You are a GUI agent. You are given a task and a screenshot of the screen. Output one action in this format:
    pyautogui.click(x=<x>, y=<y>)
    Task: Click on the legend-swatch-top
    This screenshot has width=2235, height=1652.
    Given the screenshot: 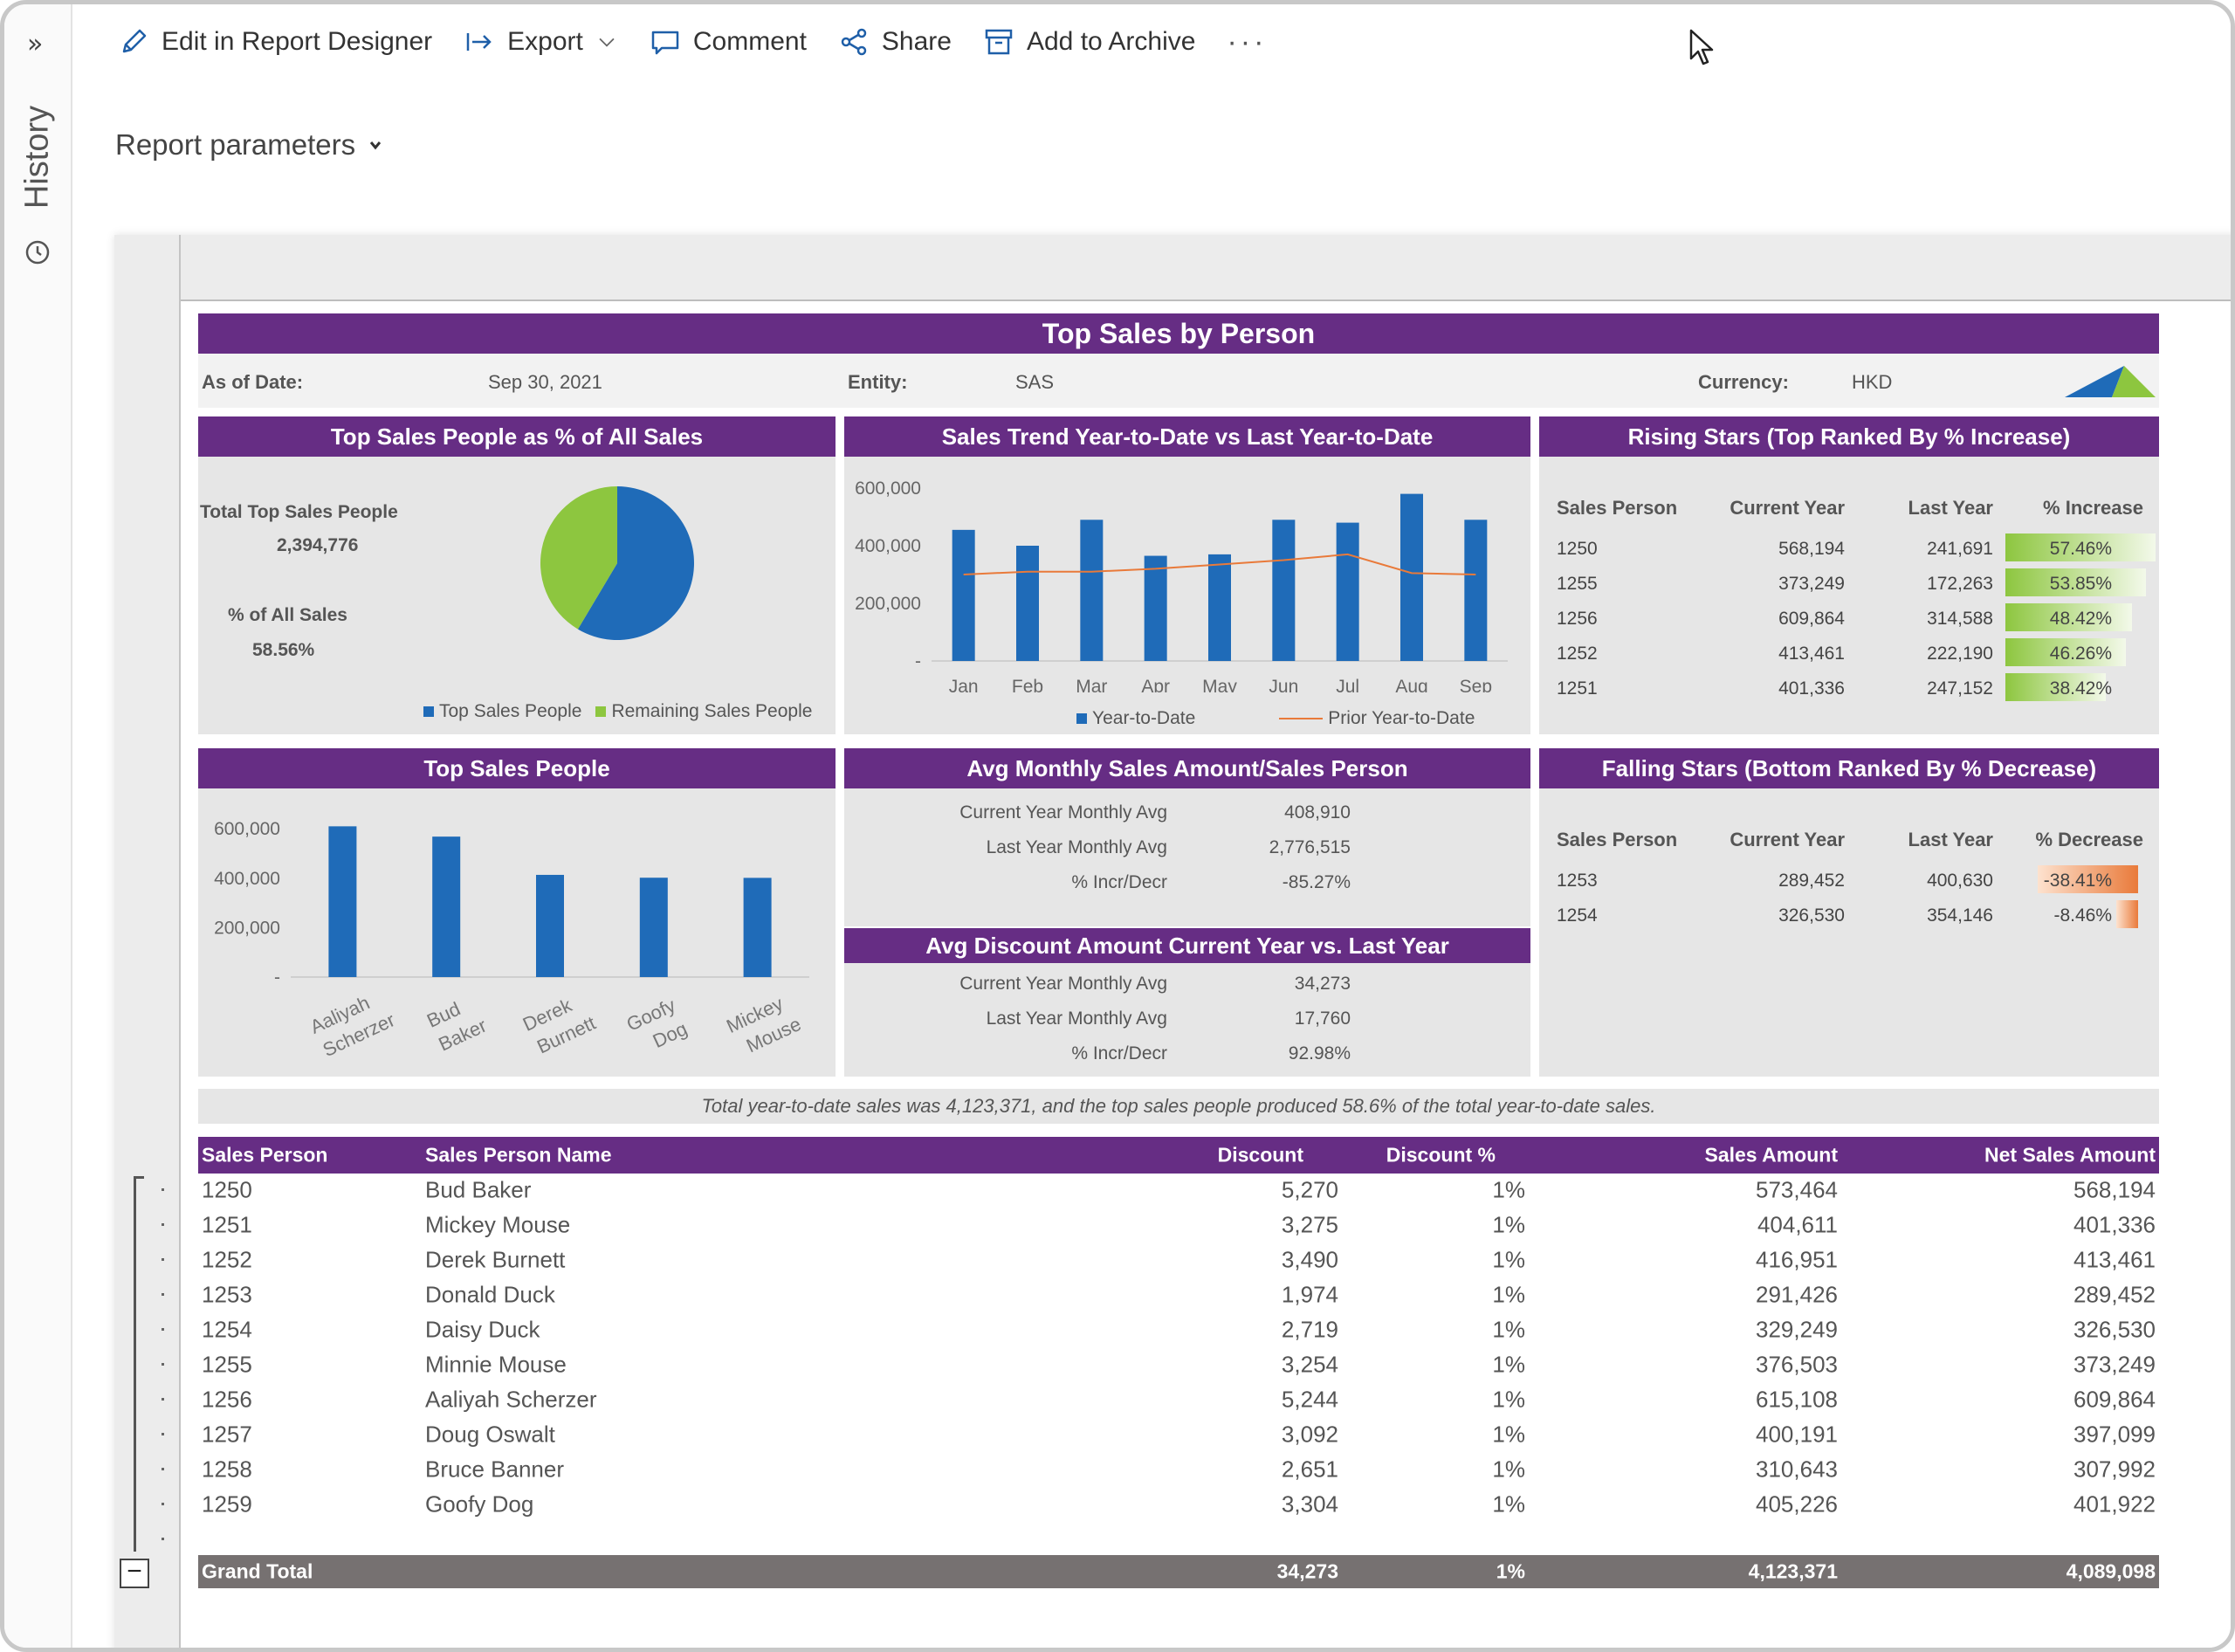 What is the action you would take?
    pyautogui.click(x=428, y=711)
    